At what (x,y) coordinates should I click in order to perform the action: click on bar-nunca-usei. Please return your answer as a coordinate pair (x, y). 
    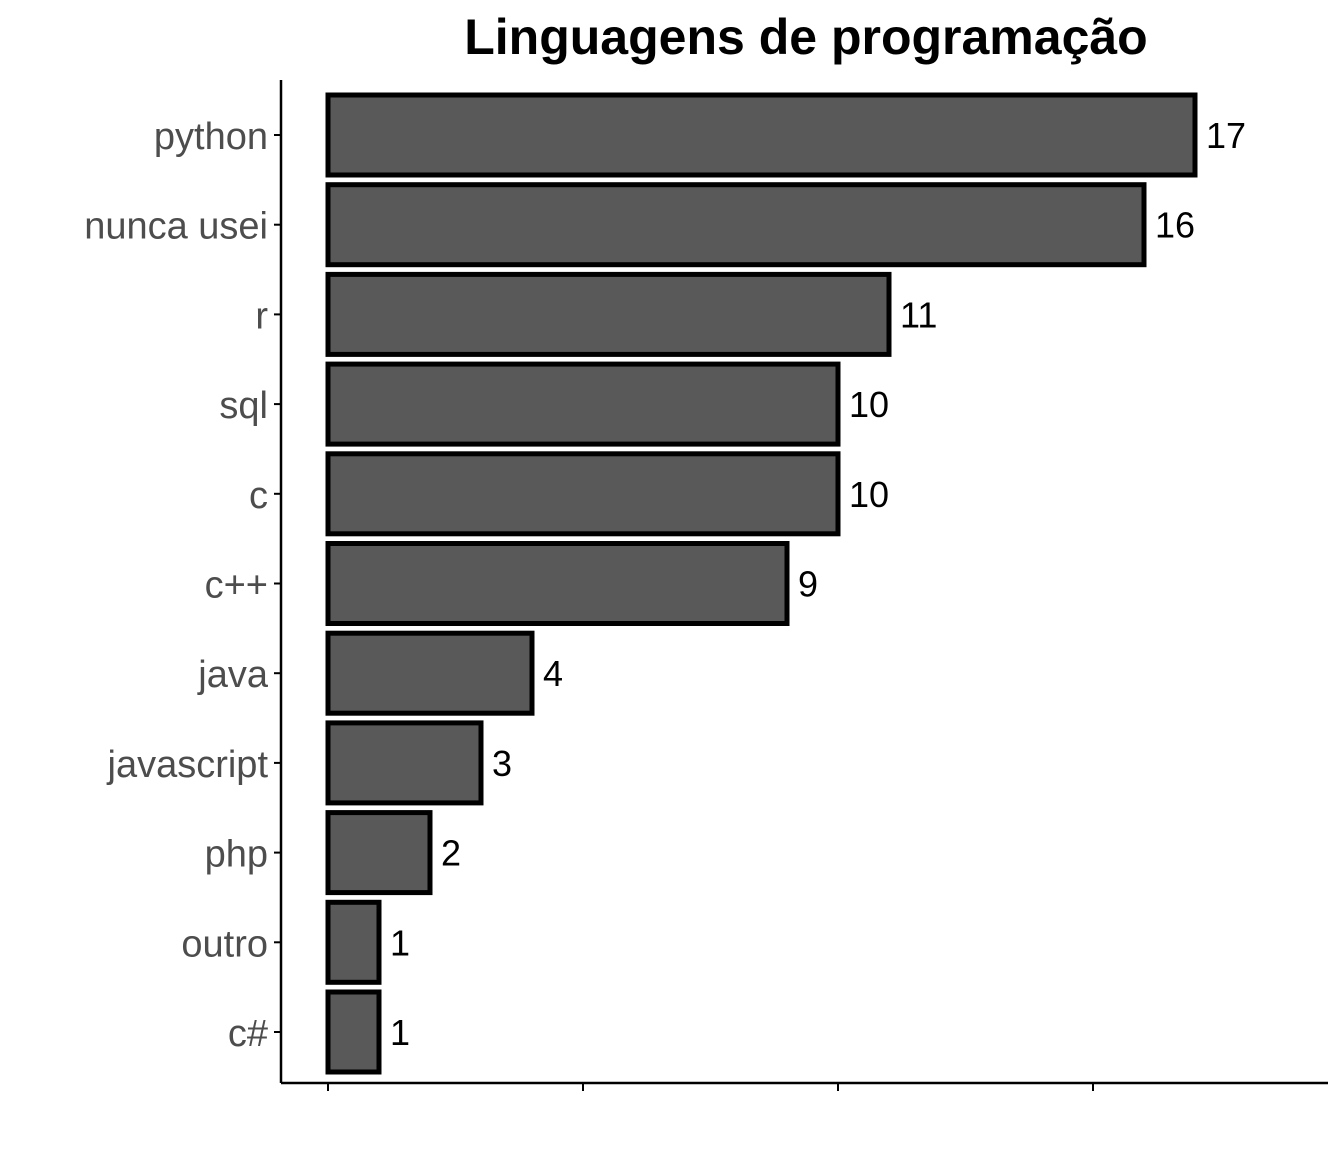
    Looking at the image, I should click on (736, 225).